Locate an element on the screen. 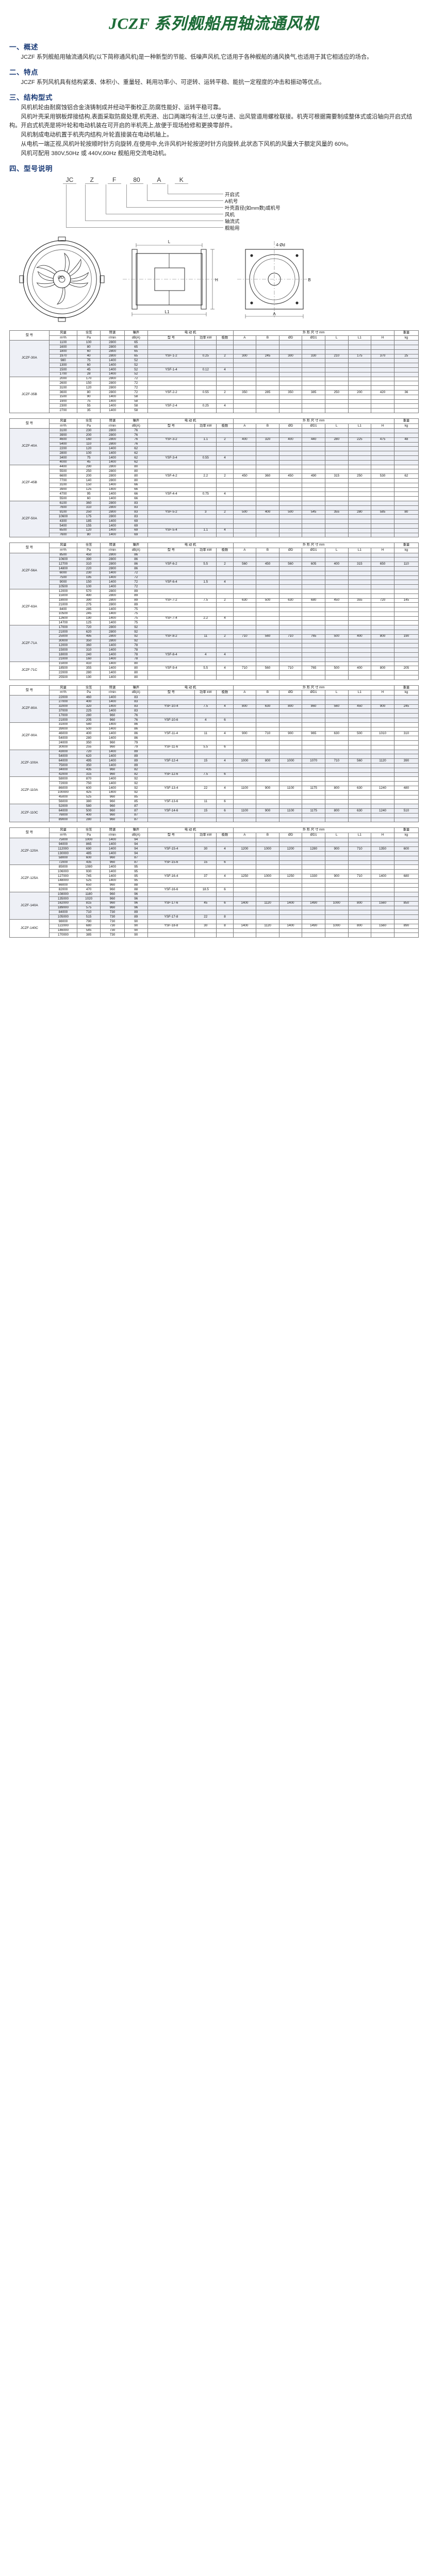 The width and height of the screenshot is (428, 2576). column-header: ØD is located at coordinates (291, 550).